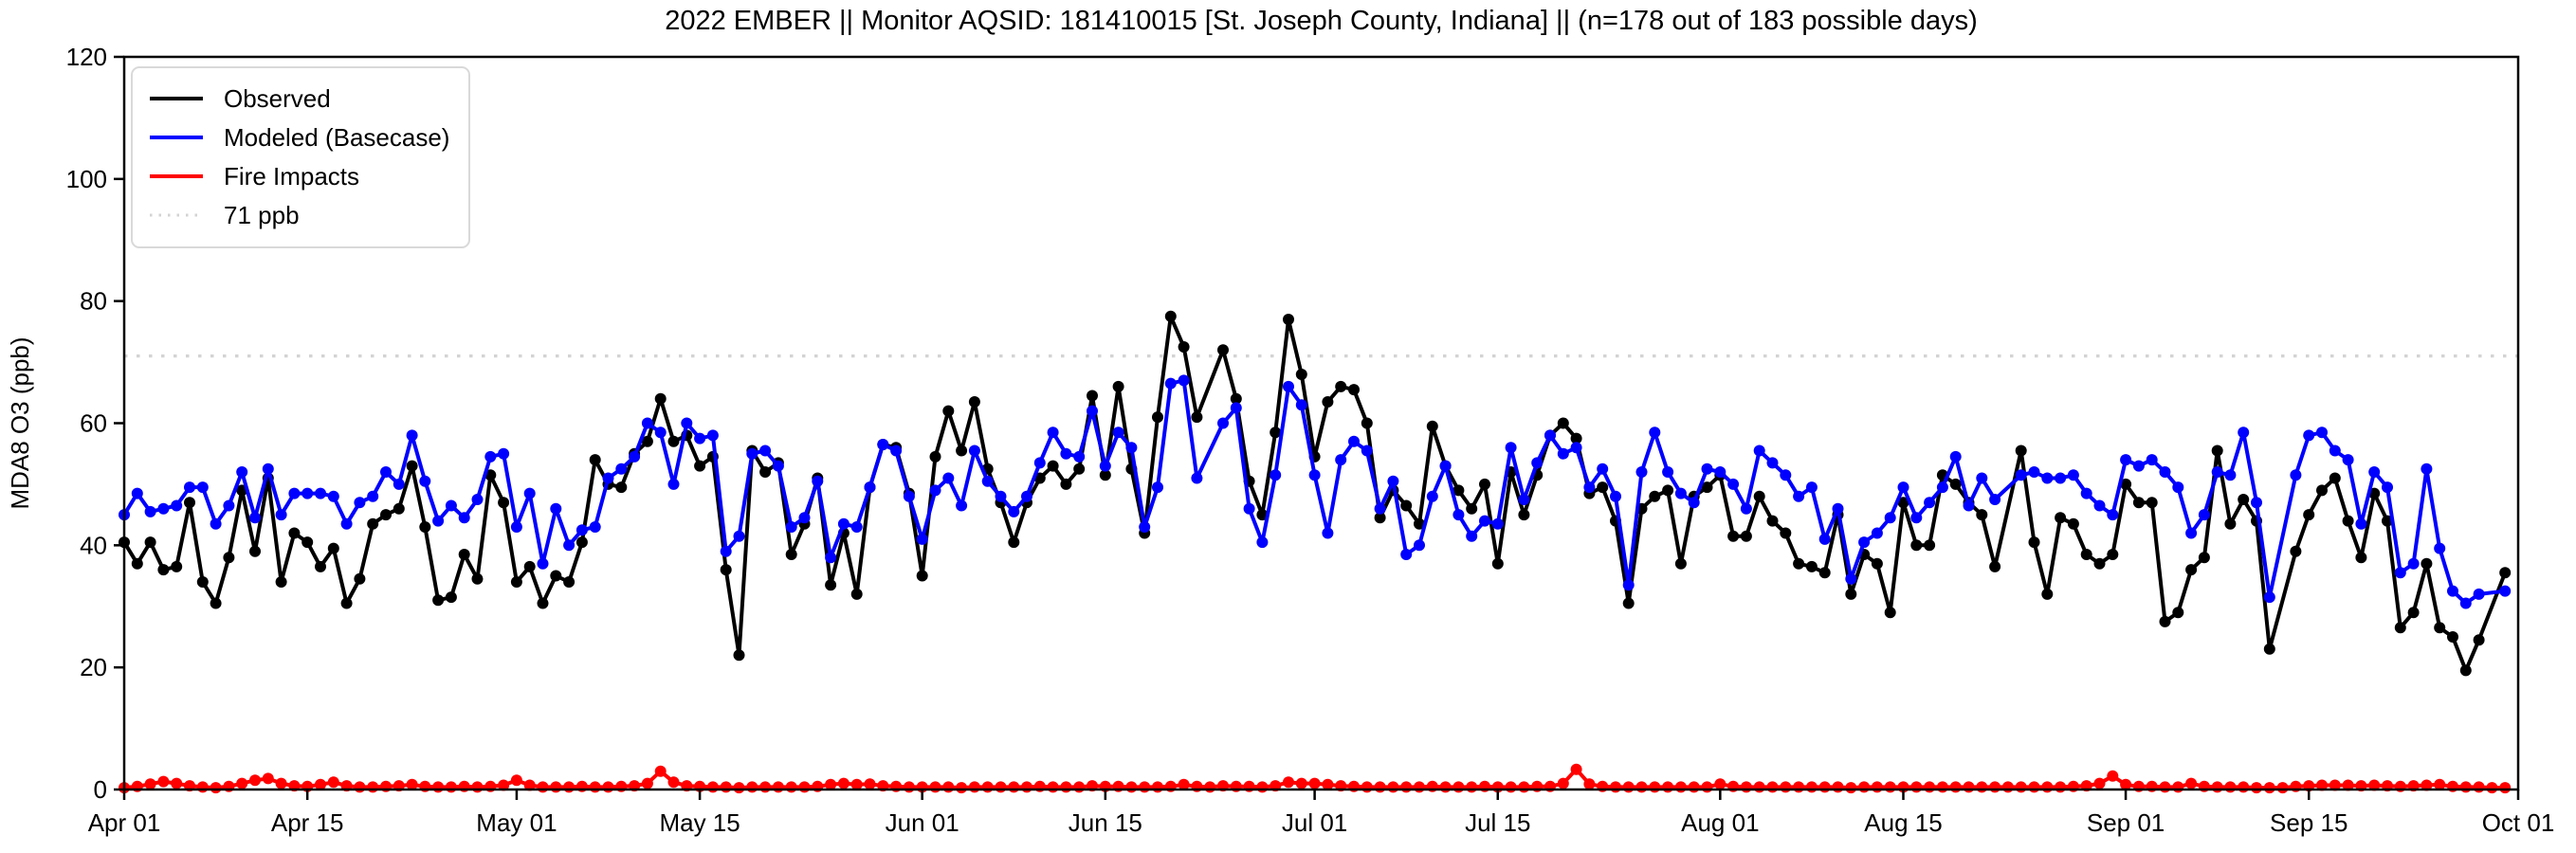 This screenshot has height=853, width=2576. What do you see at coordinates (1105, 822) in the screenshot?
I see `x-tick-label: Jun 15` at bounding box center [1105, 822].